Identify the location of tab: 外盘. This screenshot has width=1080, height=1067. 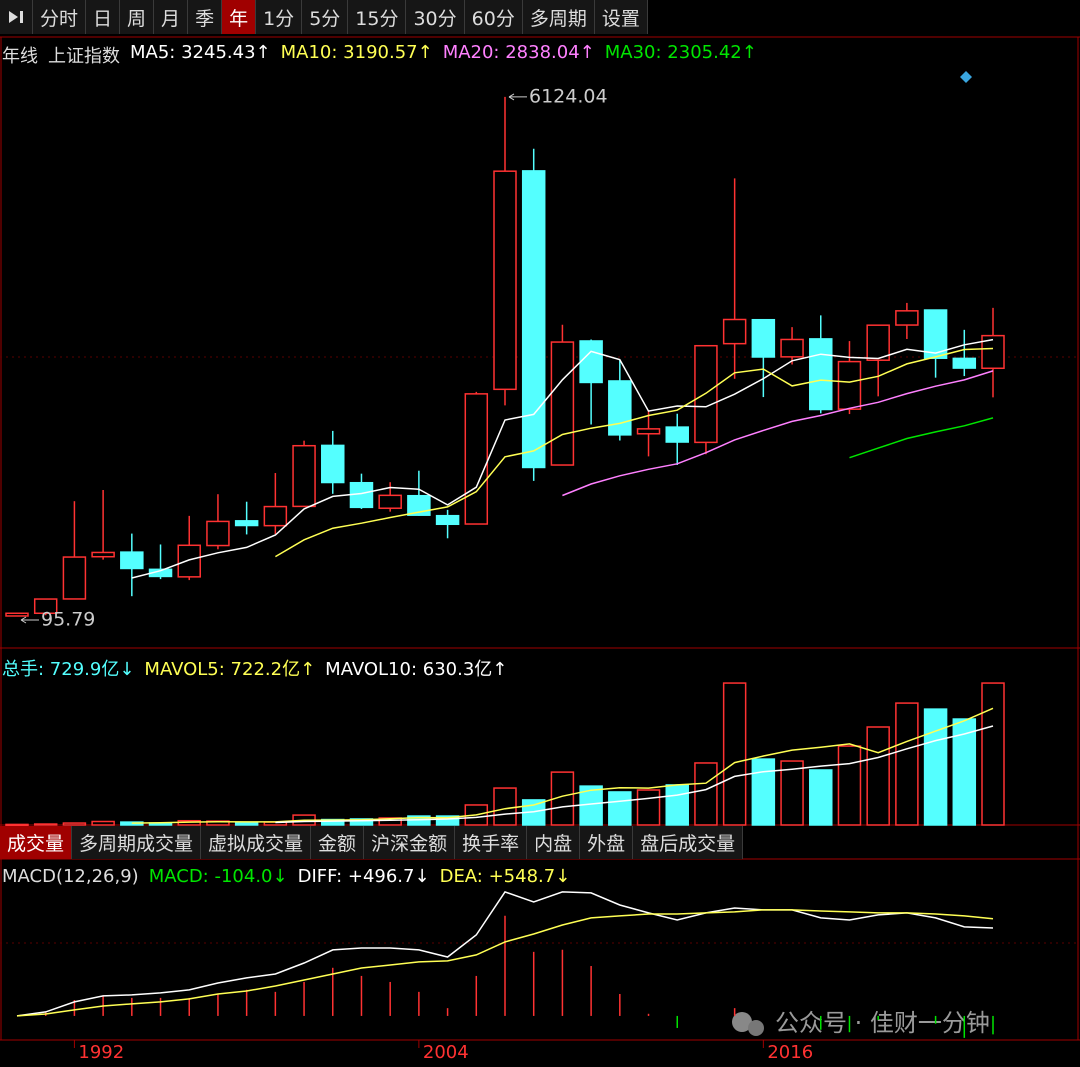
(607, 842).